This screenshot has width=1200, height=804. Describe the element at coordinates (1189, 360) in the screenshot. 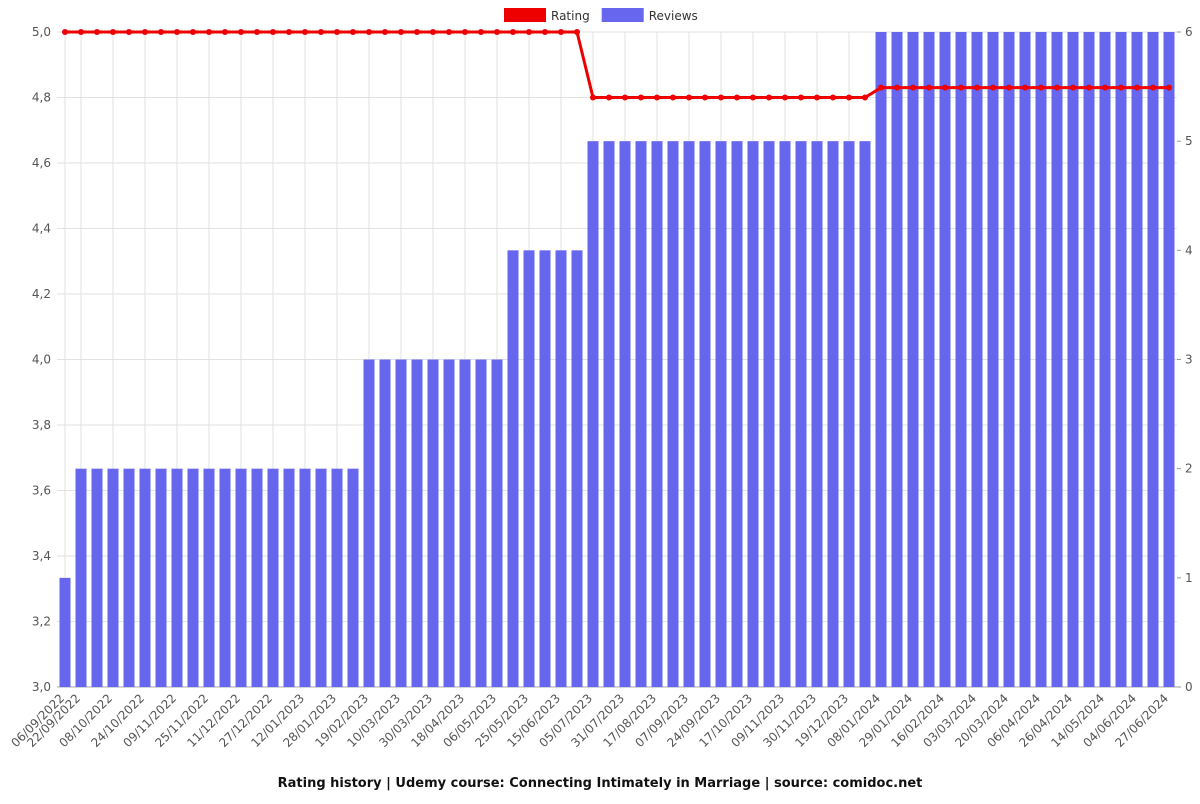

I see `y2-tick-label: 3` at that location.